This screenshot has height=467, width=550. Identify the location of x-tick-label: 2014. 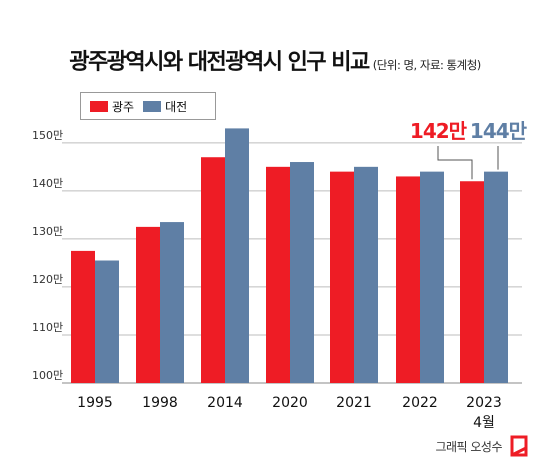
(225, 403).